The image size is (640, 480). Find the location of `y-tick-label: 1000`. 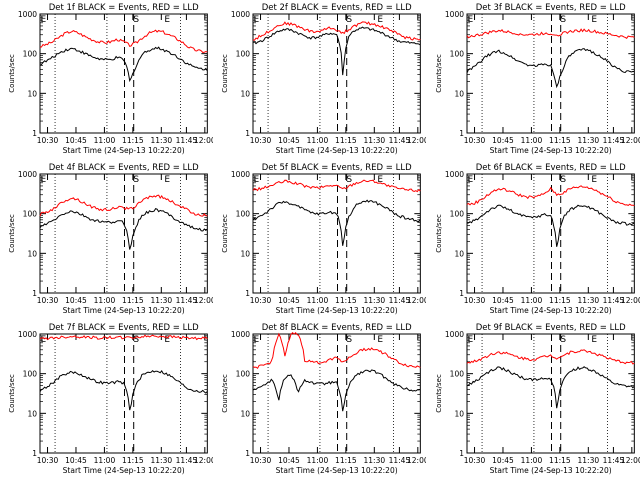

y-tick-label: 1000 is located at coordinates (454, 14).